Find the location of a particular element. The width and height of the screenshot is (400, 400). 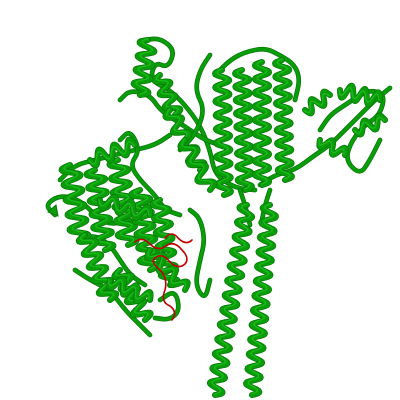

helix-14-highlight is located at coordinates (132, 294).